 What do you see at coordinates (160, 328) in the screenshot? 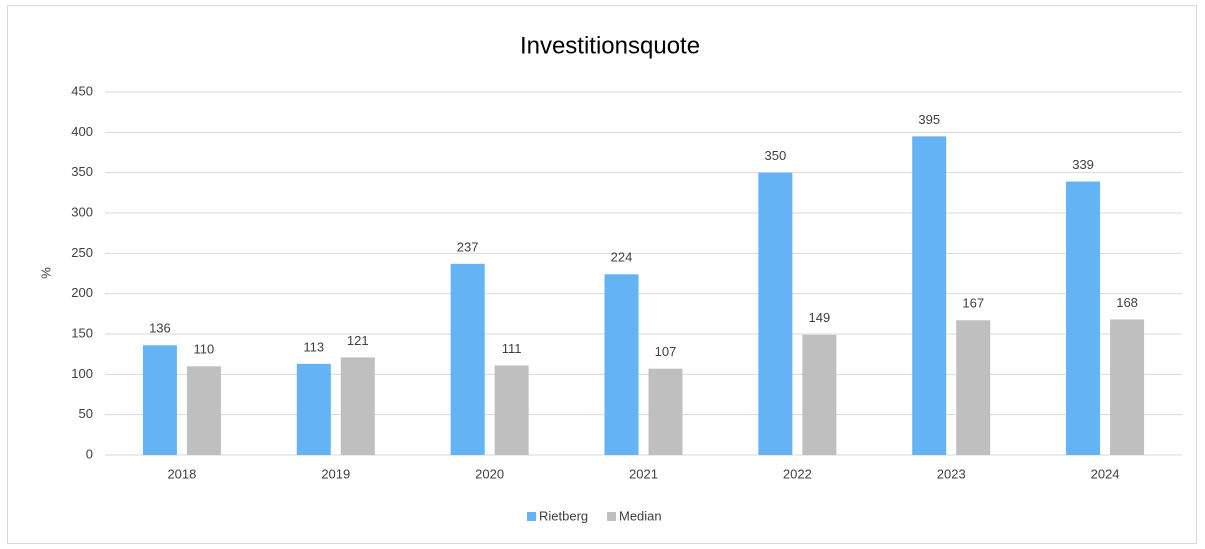
I see `data-label: 136` at bounding box center [160, 328].